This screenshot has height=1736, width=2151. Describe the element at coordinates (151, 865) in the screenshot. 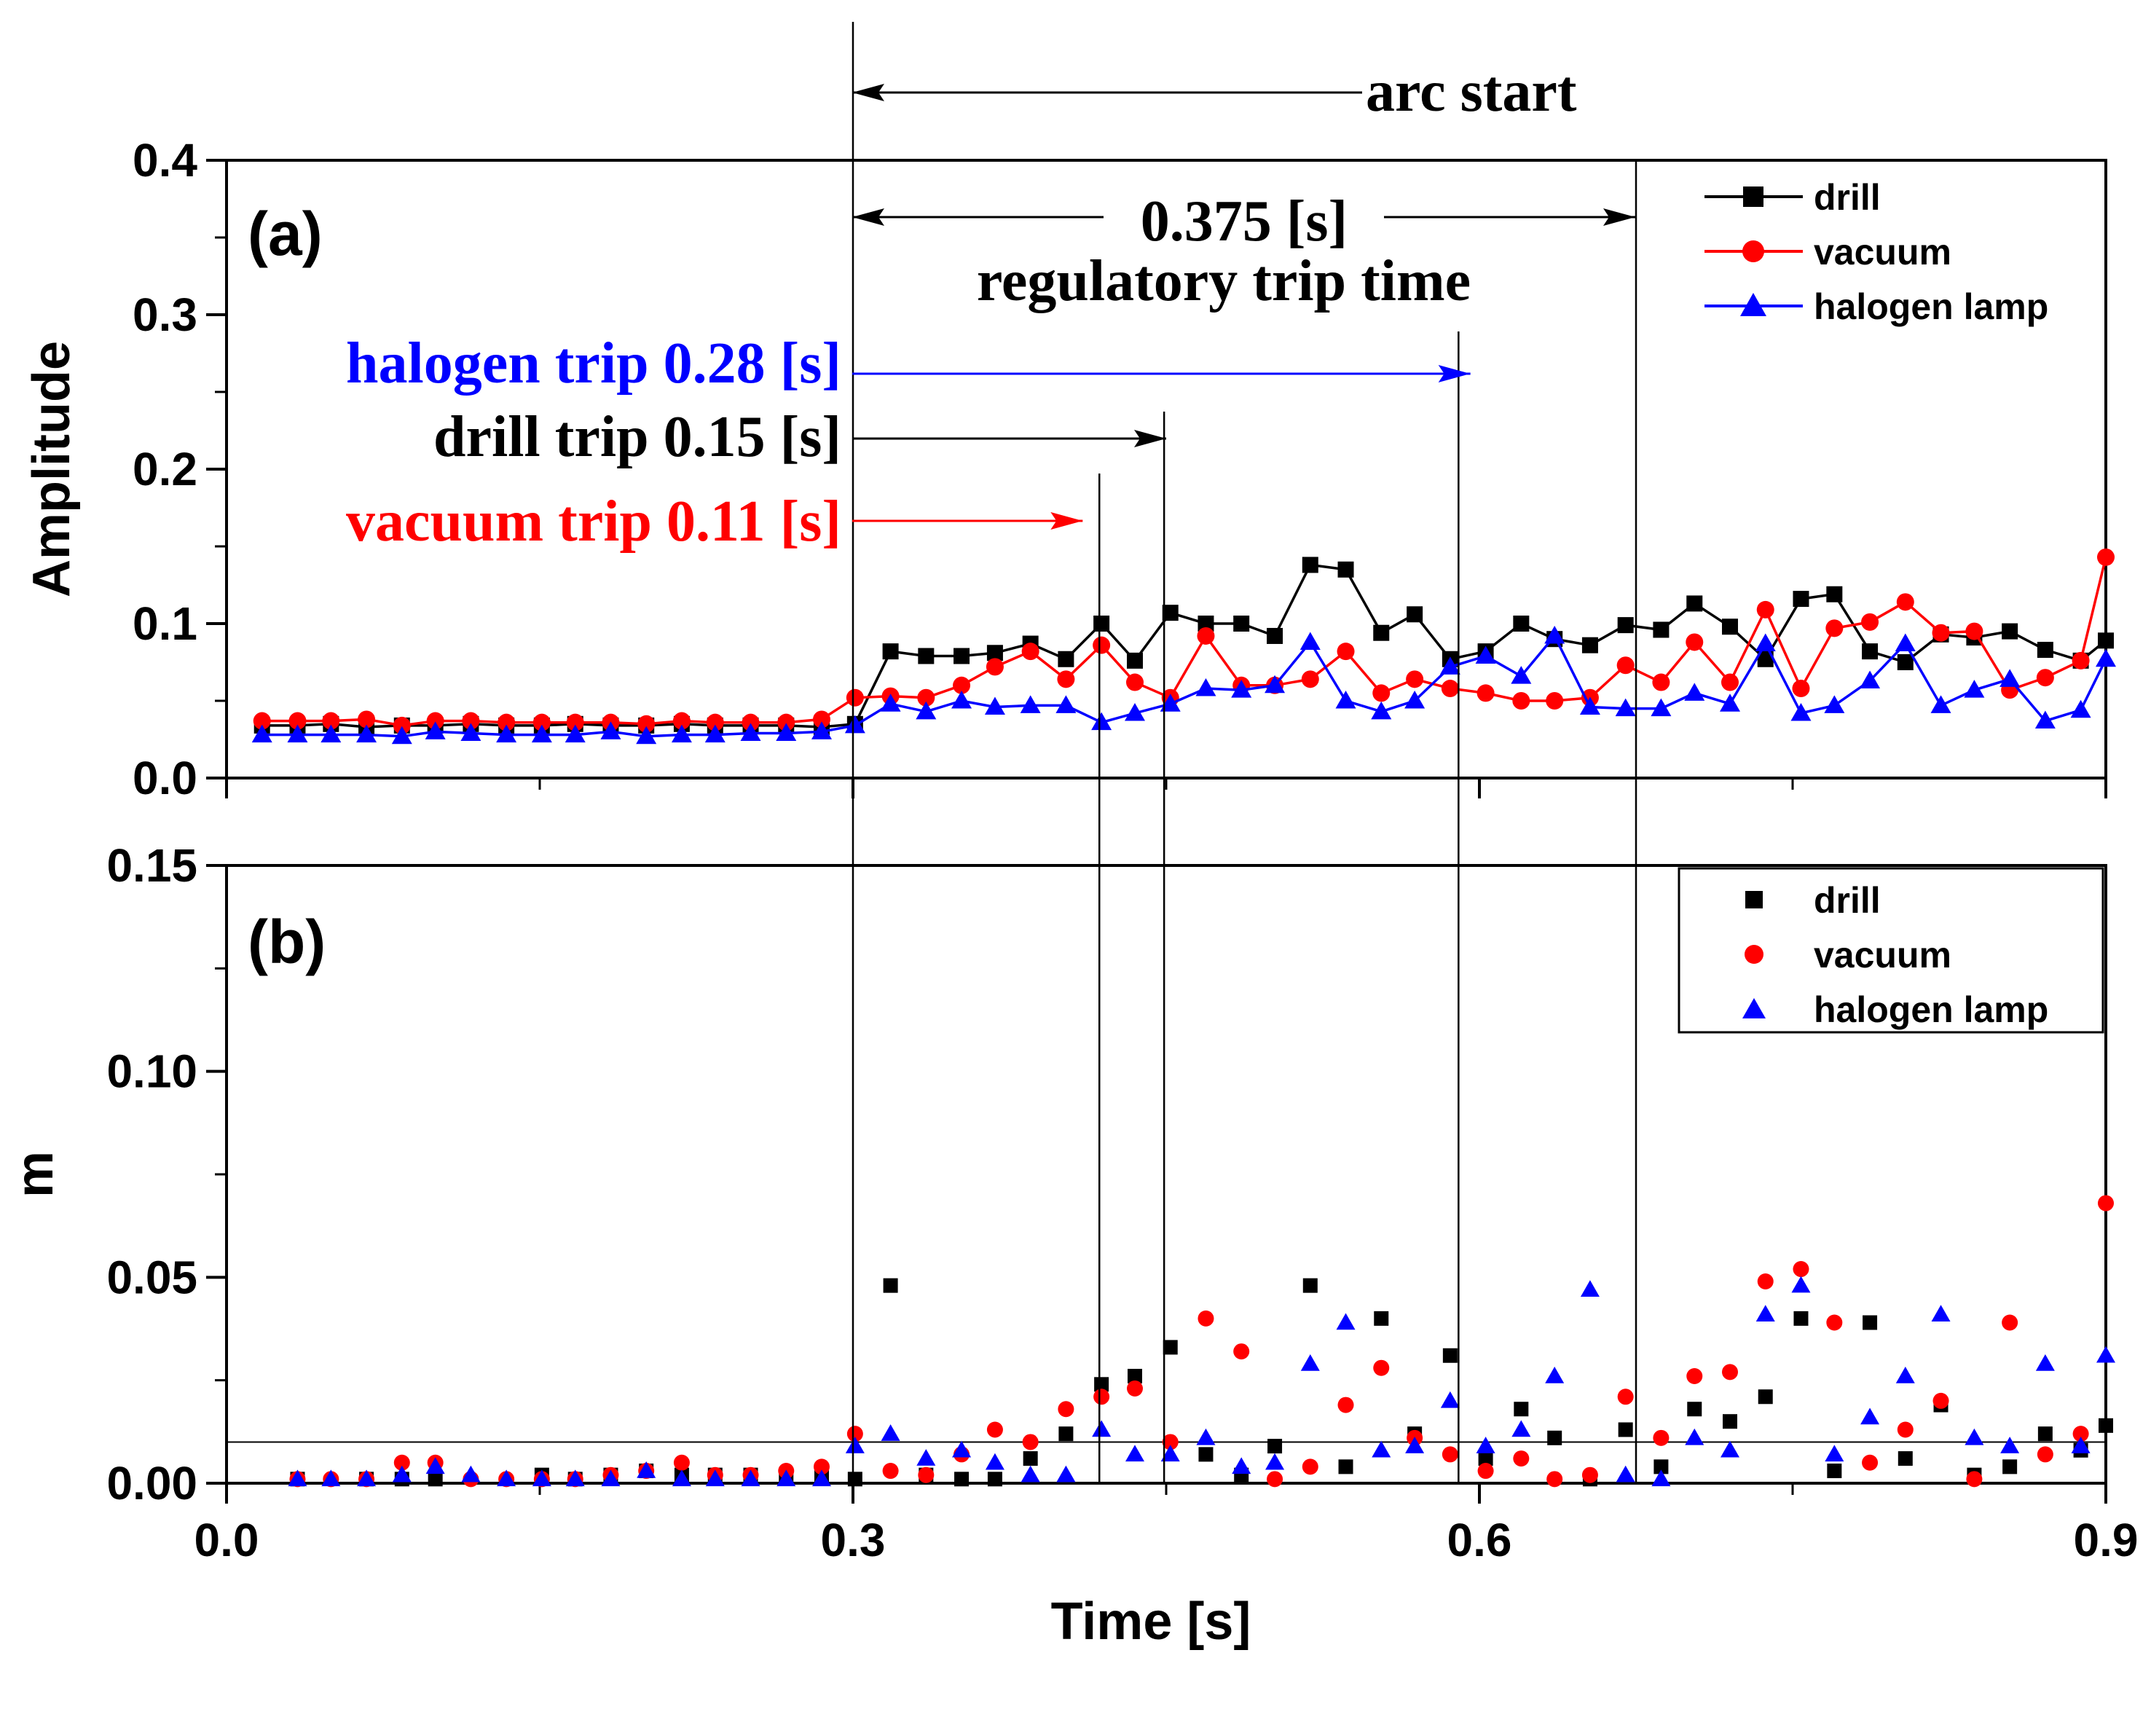

I see `y-tick-label: 0.15` at that location.